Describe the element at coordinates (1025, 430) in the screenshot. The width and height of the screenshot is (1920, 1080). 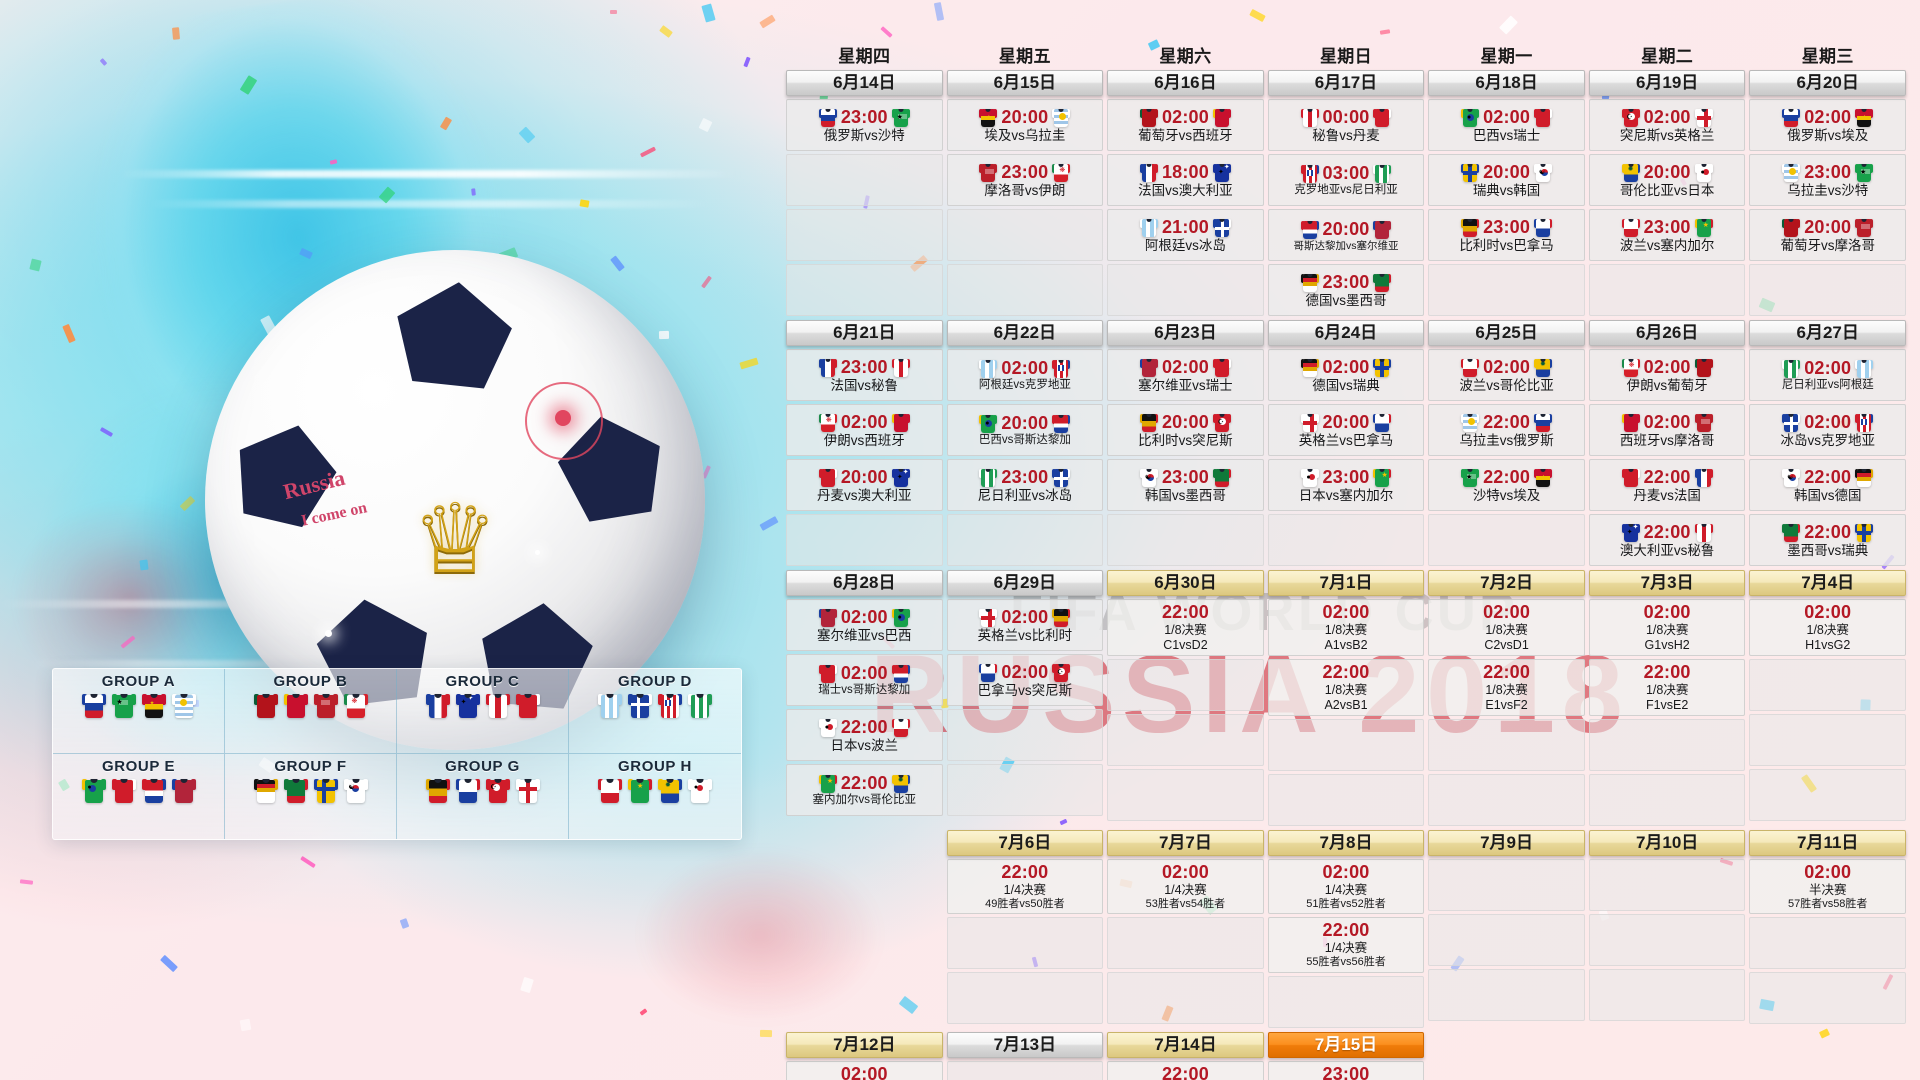
I see `match-cell: ● 20:00 巴西vs哥斯达黎加` at that location.